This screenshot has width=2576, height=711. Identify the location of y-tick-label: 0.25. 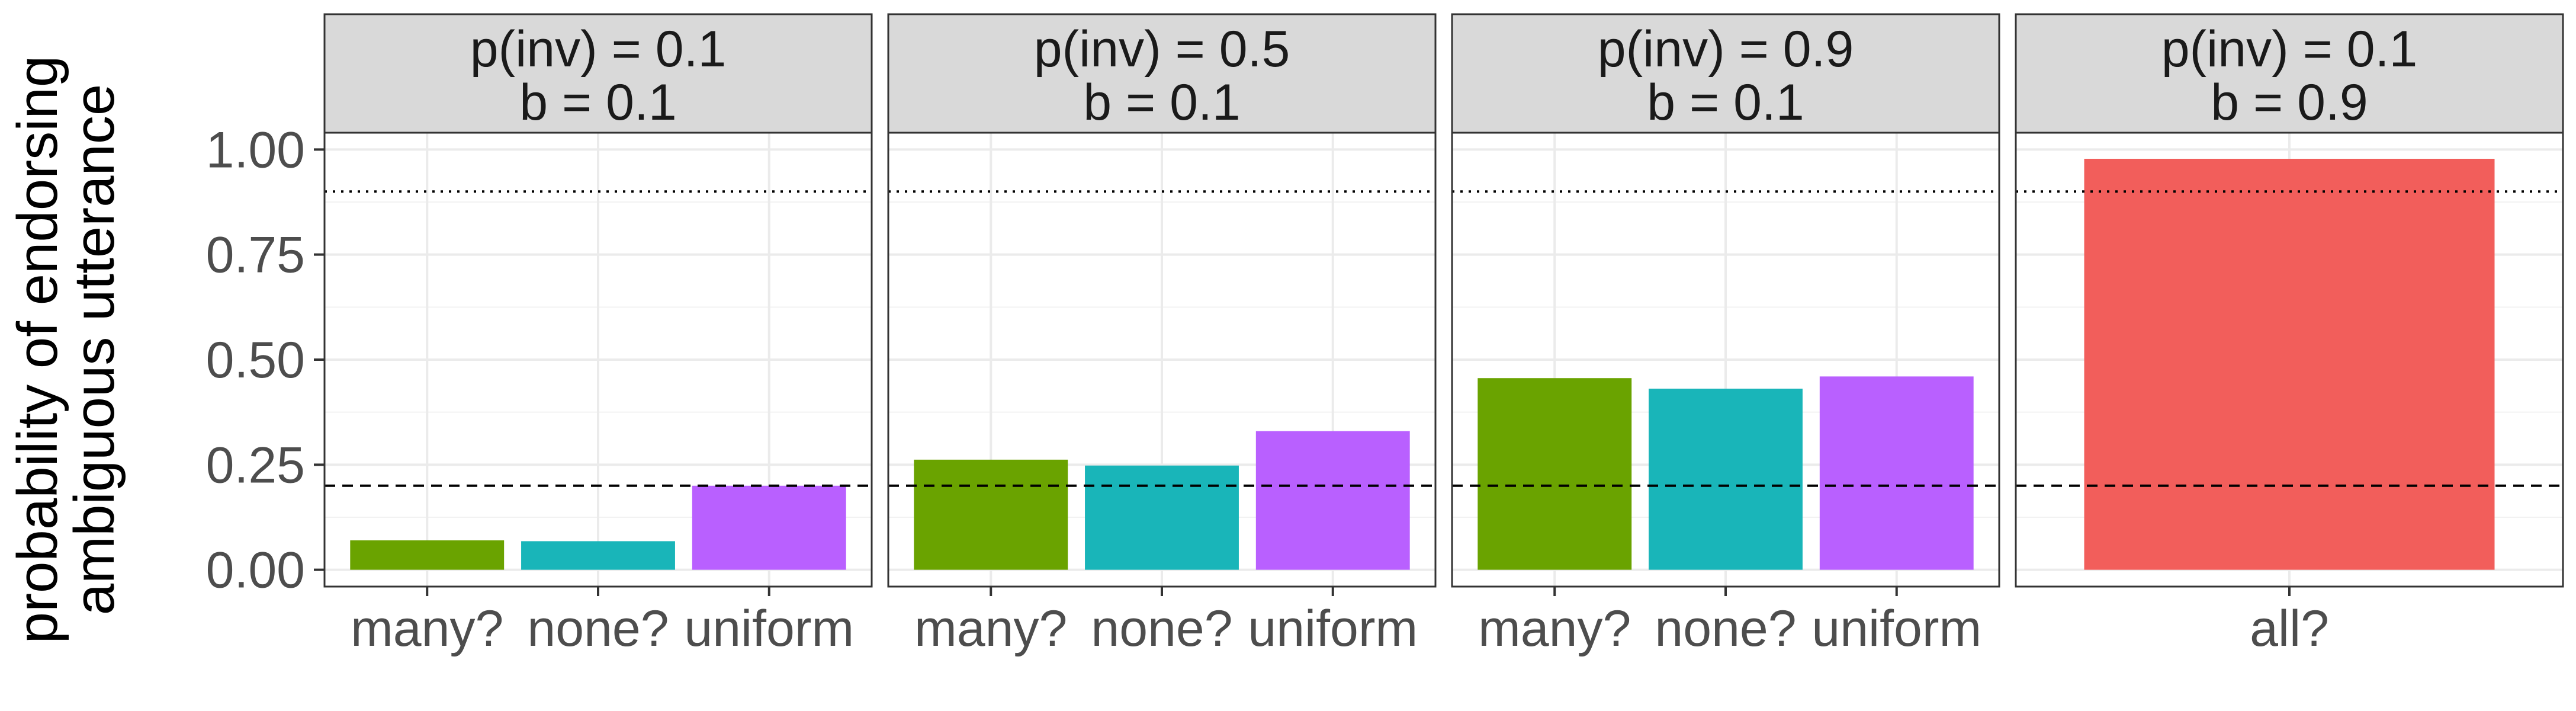
(255, 465).